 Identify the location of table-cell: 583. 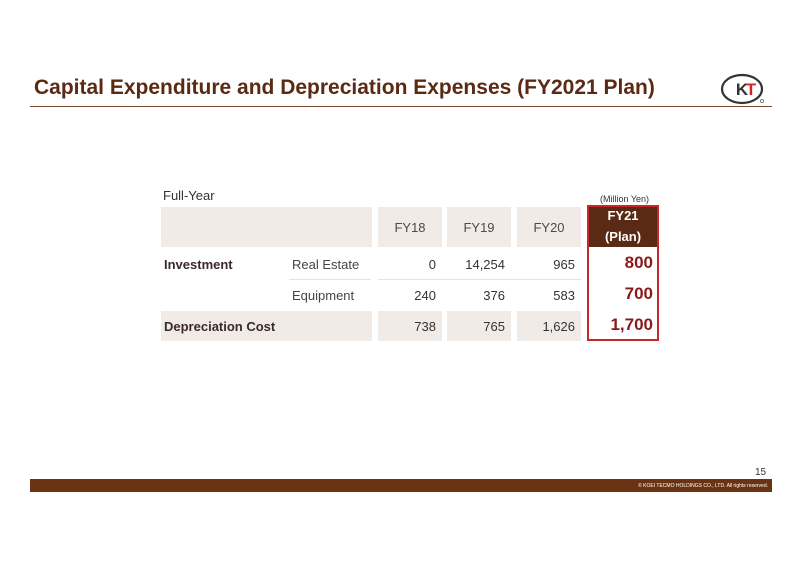
(564, 295).